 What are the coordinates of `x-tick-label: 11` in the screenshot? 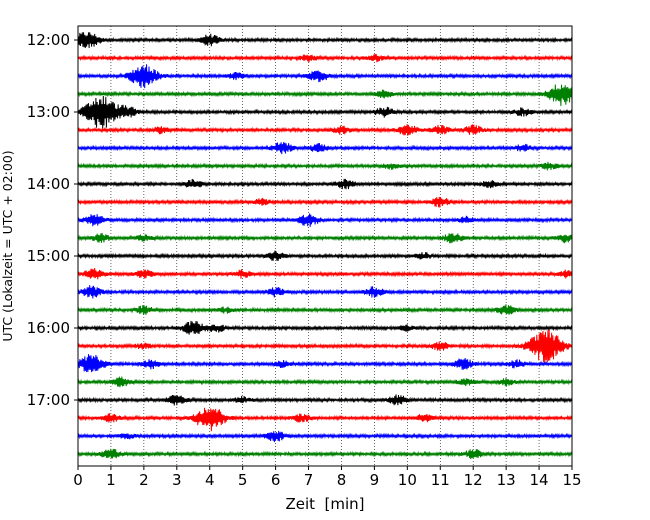 It's located at (440, 480).